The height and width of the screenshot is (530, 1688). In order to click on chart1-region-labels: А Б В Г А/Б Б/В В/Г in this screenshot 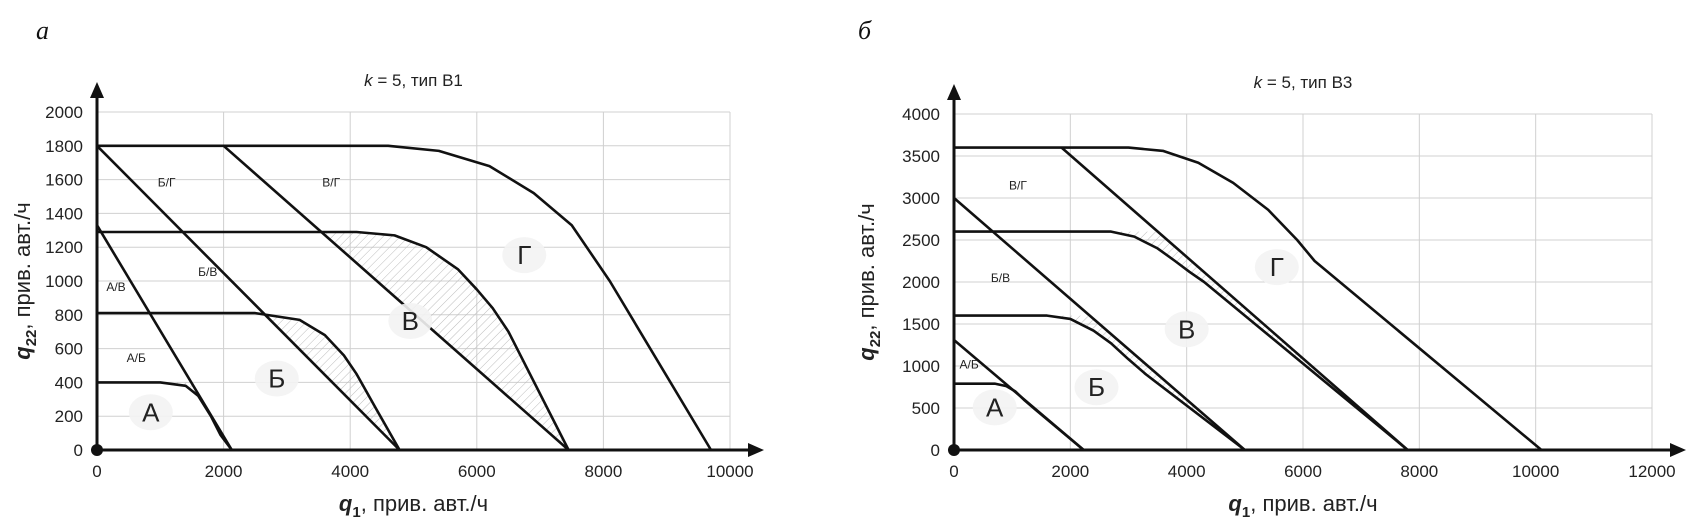, I will do `click(1129, 302)`.